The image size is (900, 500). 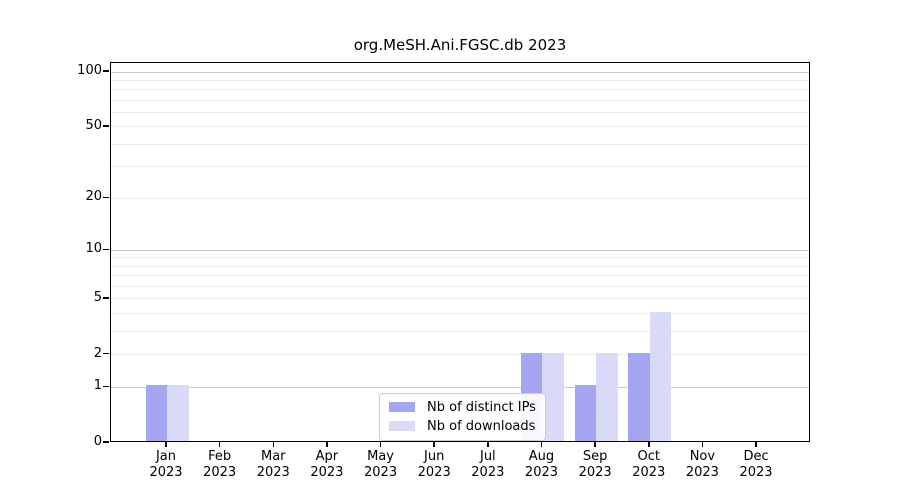 I want to click on bar-jan-distinct-ips, so click(x=156, y=413).